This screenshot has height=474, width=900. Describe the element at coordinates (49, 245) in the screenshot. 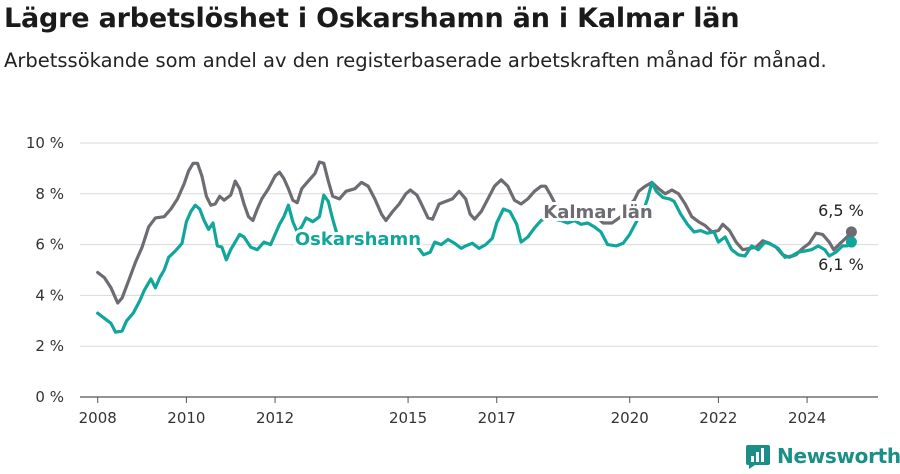

I see `y-tick-label: 6 %` at that location.